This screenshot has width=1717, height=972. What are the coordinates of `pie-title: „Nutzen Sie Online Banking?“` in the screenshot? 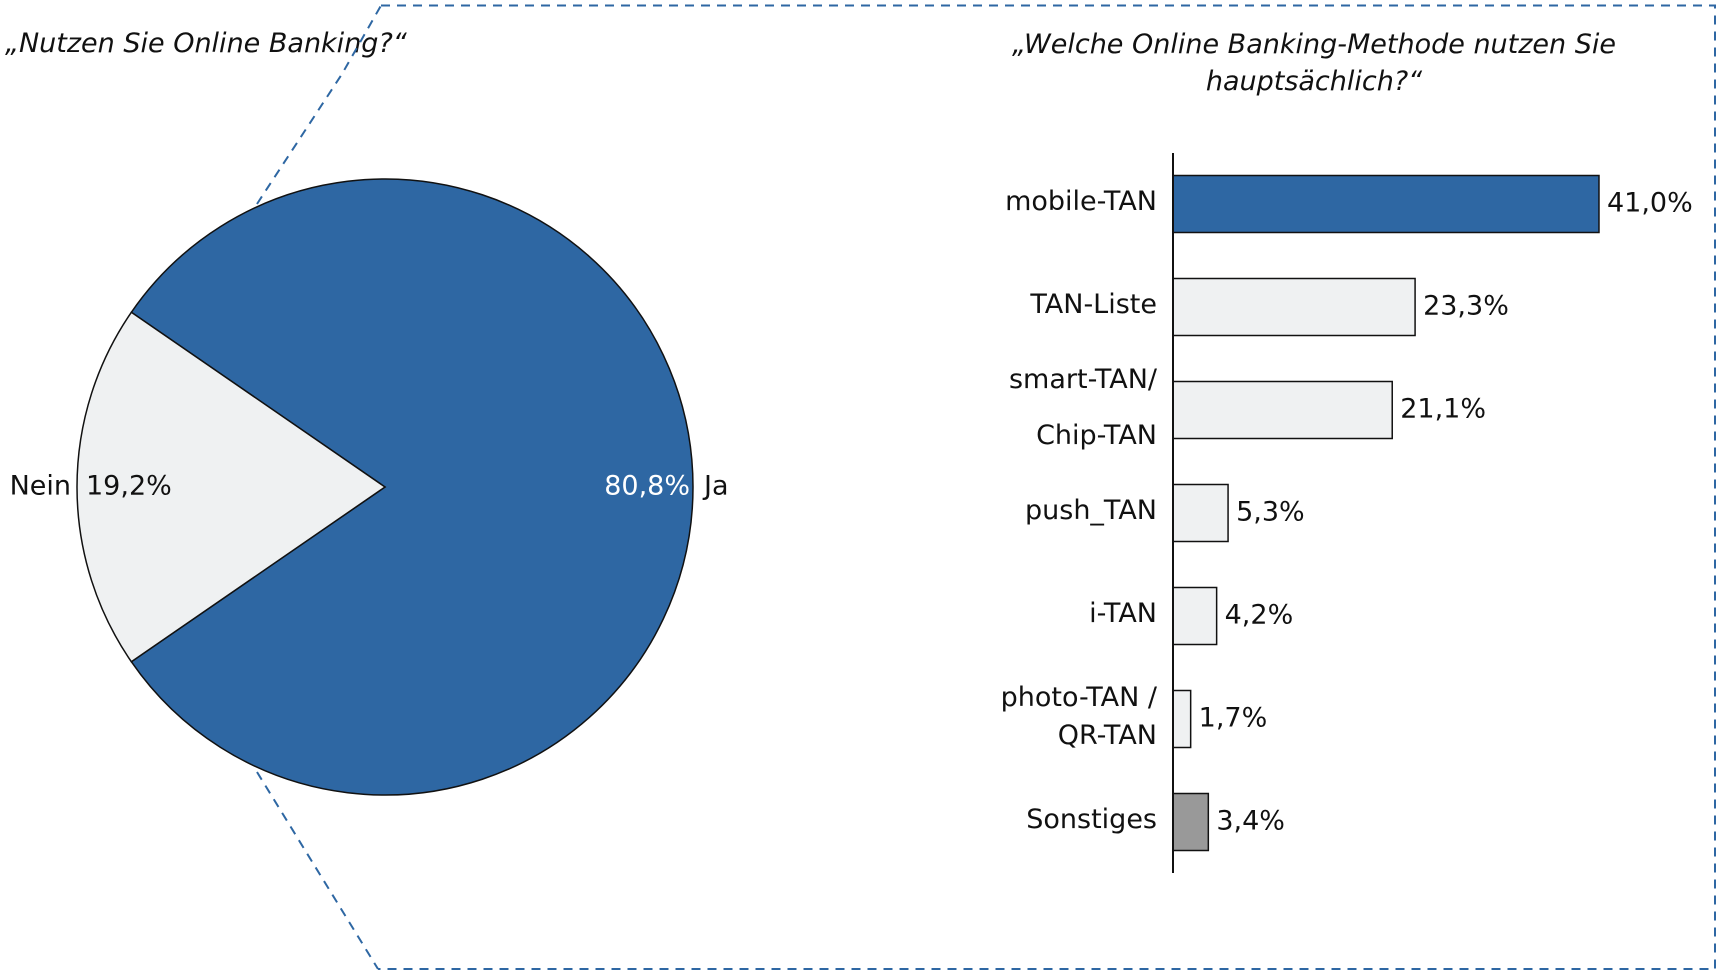 It's located at (206, 43).